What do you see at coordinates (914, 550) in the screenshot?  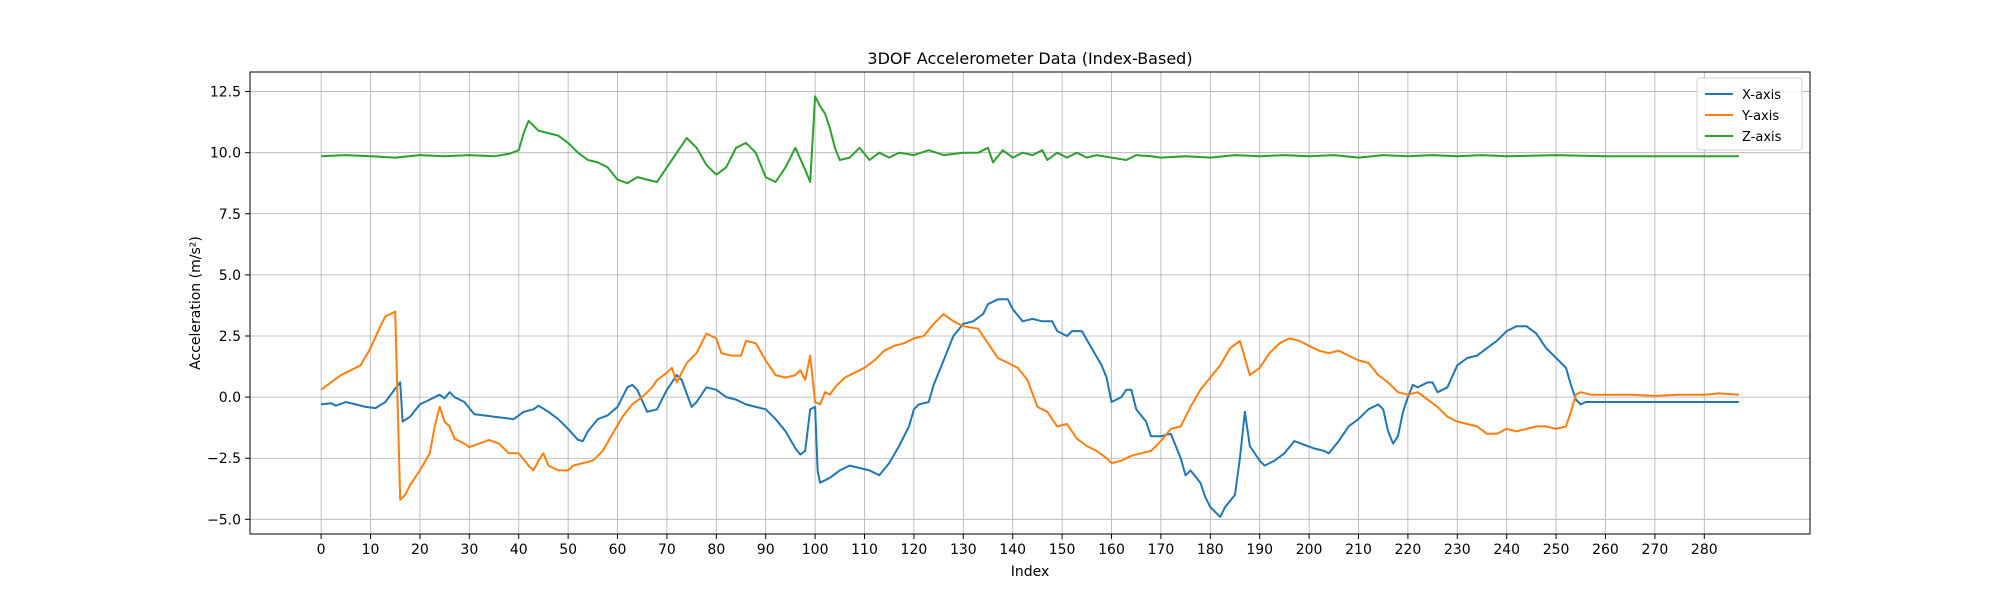 I see `x-tick-label: 120` at bounding box center [914, 550].